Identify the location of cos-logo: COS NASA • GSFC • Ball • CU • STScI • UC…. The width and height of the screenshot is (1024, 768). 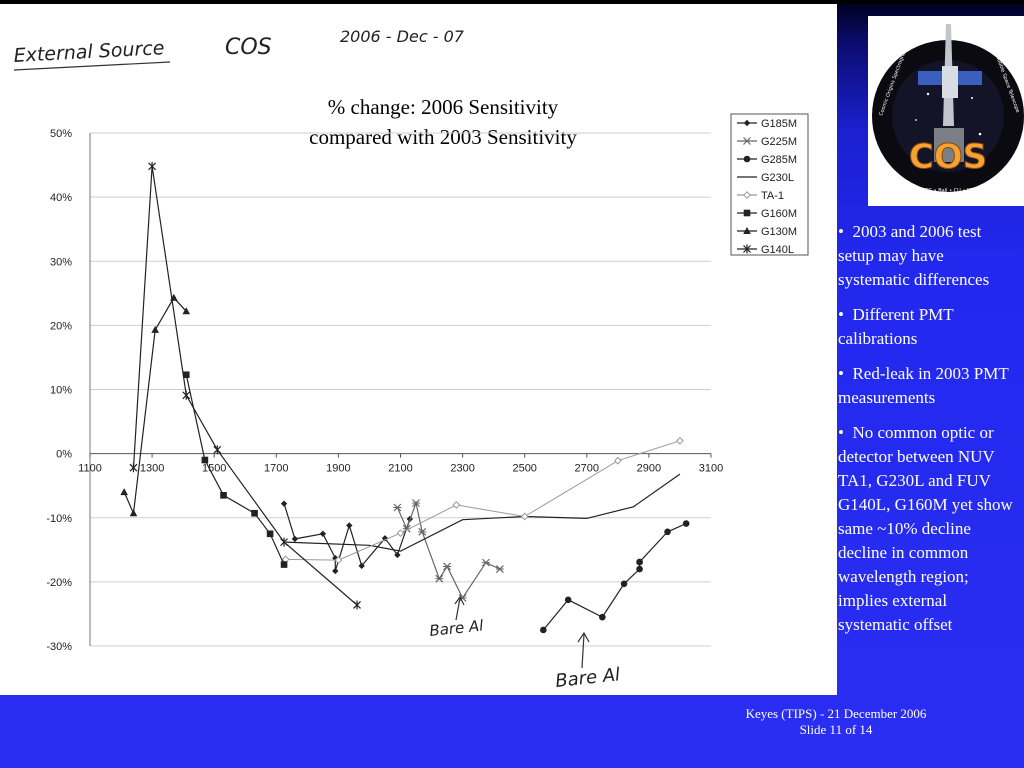
(946, 111).